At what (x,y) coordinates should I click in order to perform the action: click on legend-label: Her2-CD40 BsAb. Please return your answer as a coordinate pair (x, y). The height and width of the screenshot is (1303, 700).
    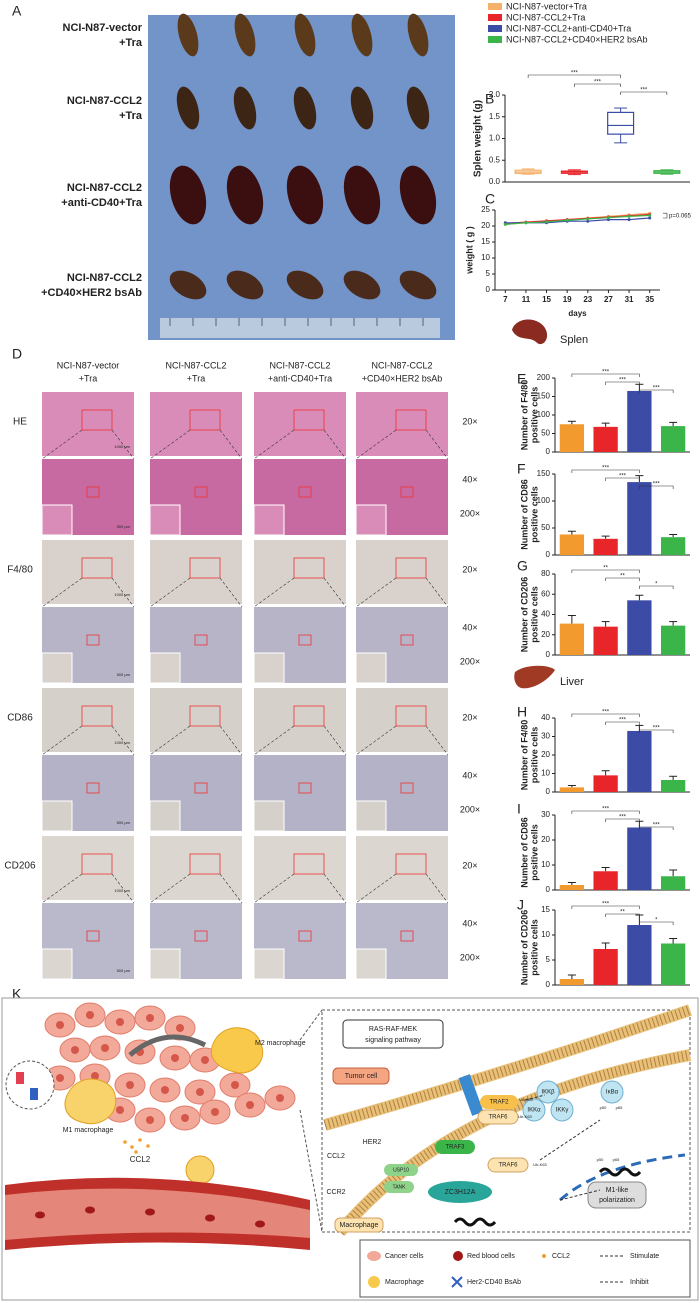
    Looking at the image, I should click on (494, 1282).